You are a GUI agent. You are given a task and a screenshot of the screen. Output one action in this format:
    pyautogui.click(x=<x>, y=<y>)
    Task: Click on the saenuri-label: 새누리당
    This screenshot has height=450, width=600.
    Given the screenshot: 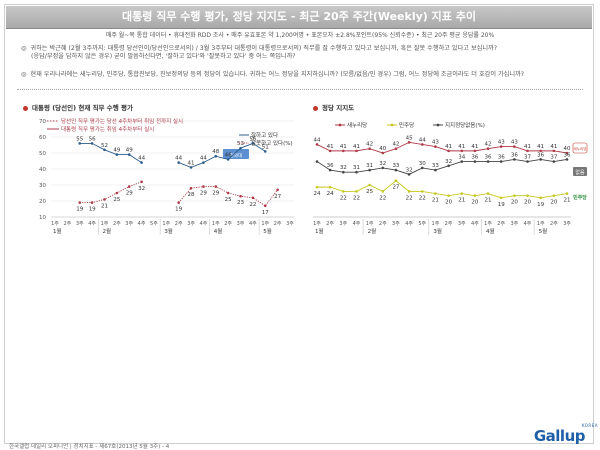 What is the action you would take?
    pyautogui.click(x=581, y=148)
    